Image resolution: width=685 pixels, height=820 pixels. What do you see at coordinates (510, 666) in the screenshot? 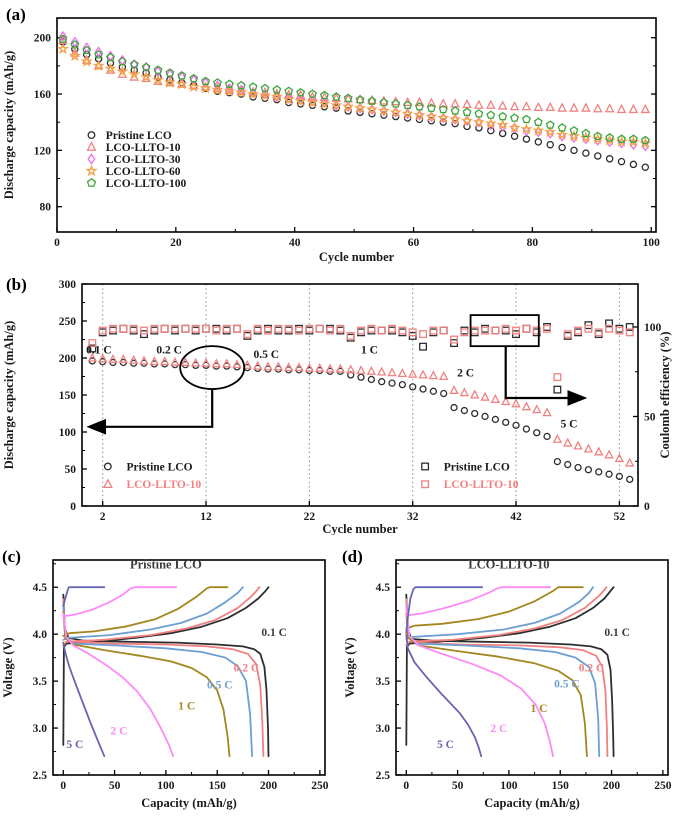
I see `curve-0.1C-charge` at bounding box center [510, 666].